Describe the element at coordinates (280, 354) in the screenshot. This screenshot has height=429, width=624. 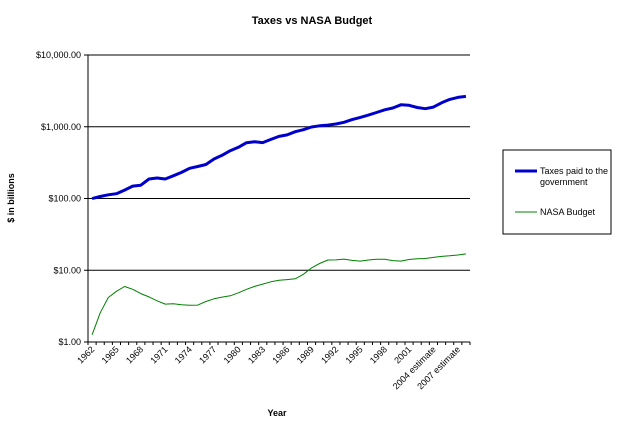
I see `x-tick-label: 1986` at that location.